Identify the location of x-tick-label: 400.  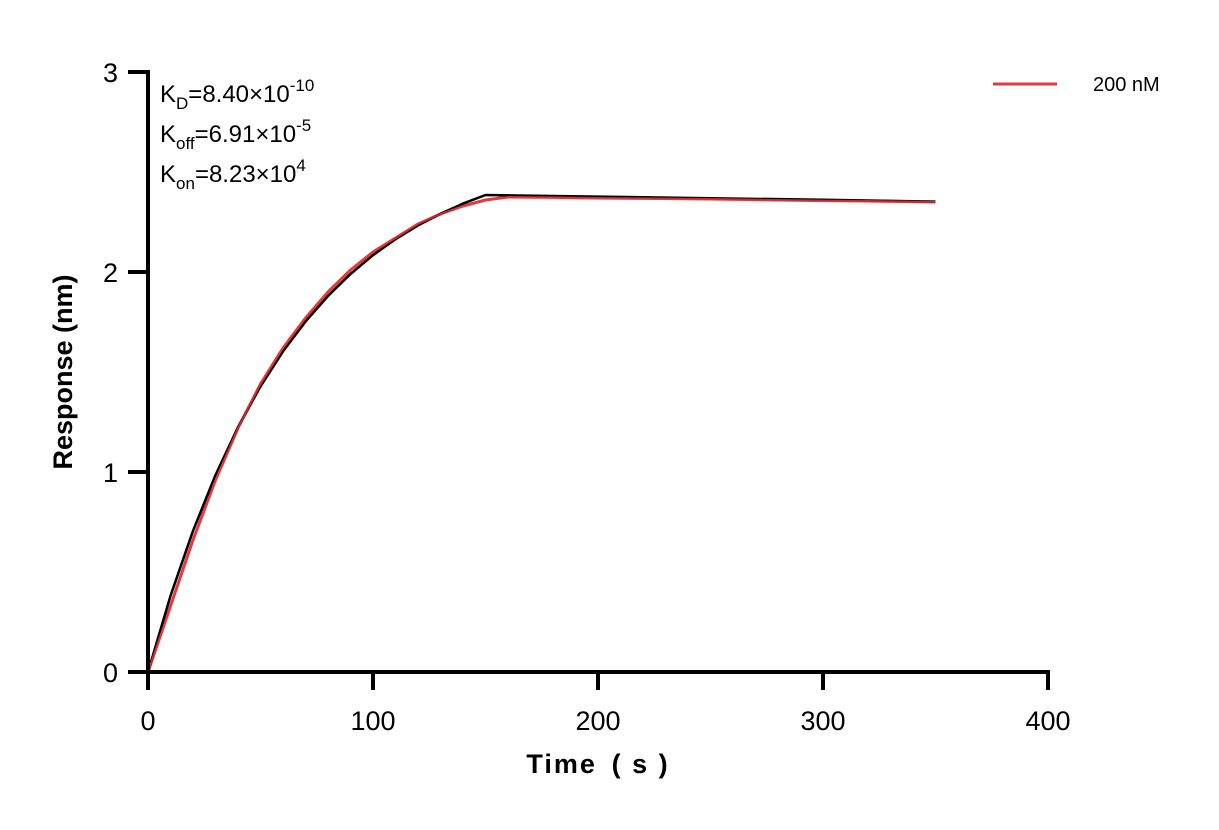
(1047, 721).